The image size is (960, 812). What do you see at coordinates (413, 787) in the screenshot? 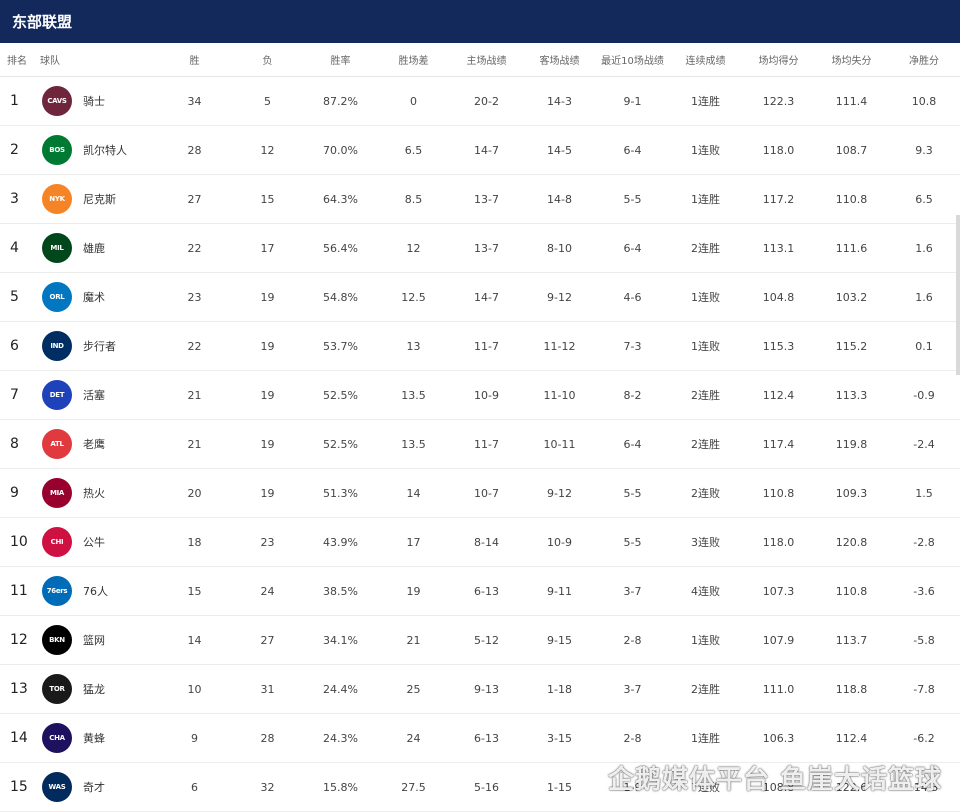
I see `games-behind-cell: 27.5` at bounding box center [413, 787].